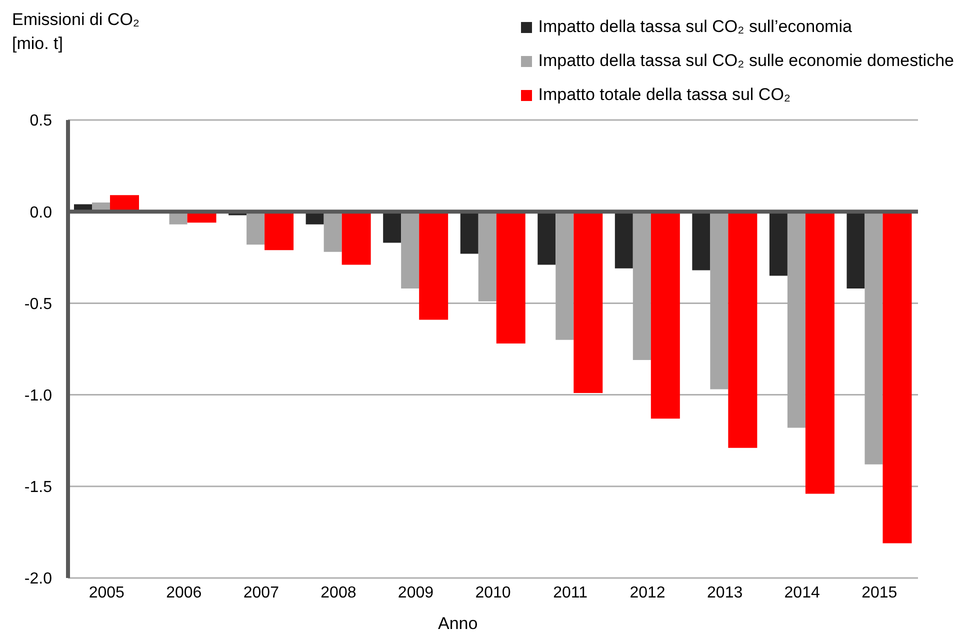  Describe the element at coordinates (38, 487) in the screenshot. I see `y-tick-label: -1.5` at that location.